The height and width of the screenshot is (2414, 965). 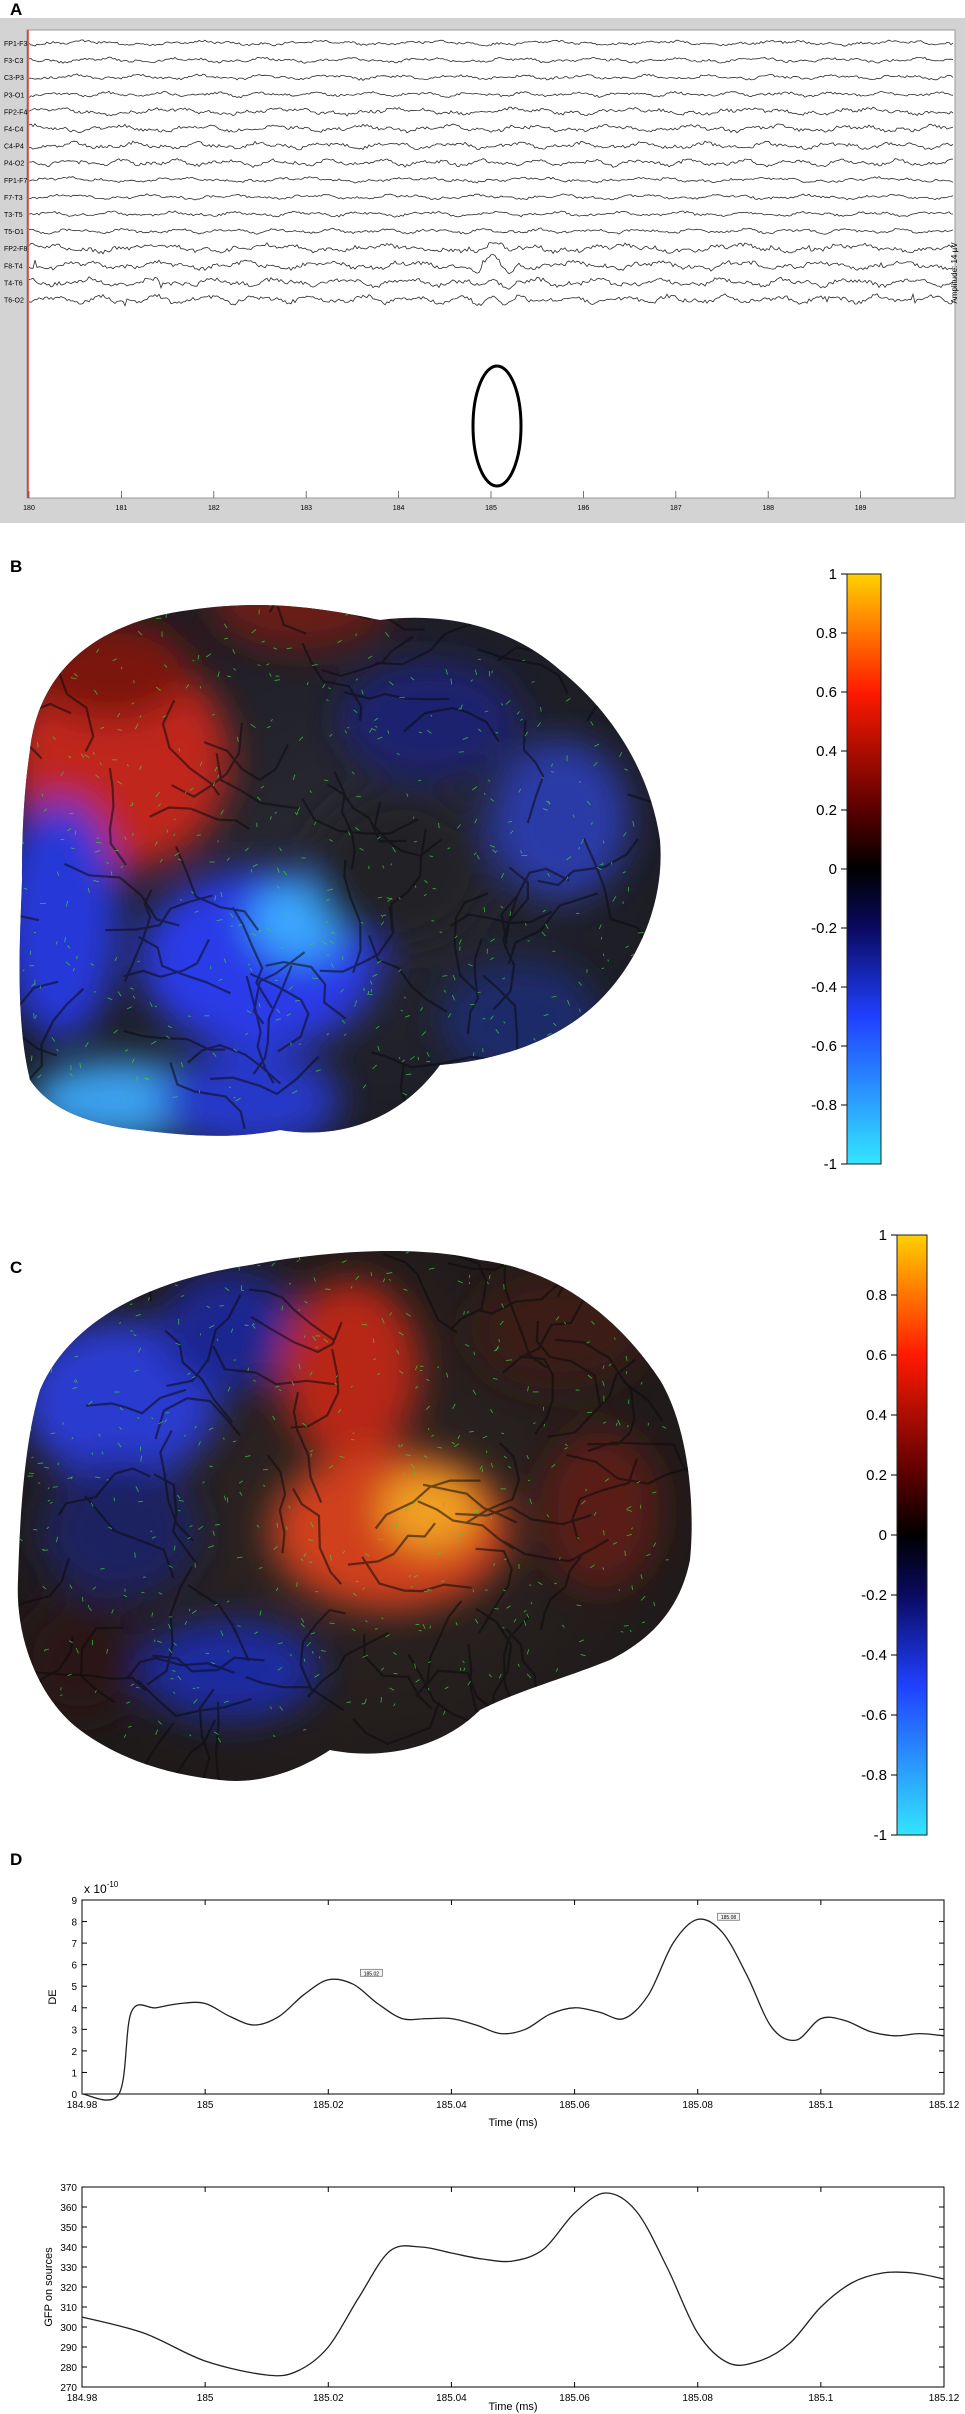 I want to click on gfp-y-tick-label: 370, so click(x=68, y=2188).